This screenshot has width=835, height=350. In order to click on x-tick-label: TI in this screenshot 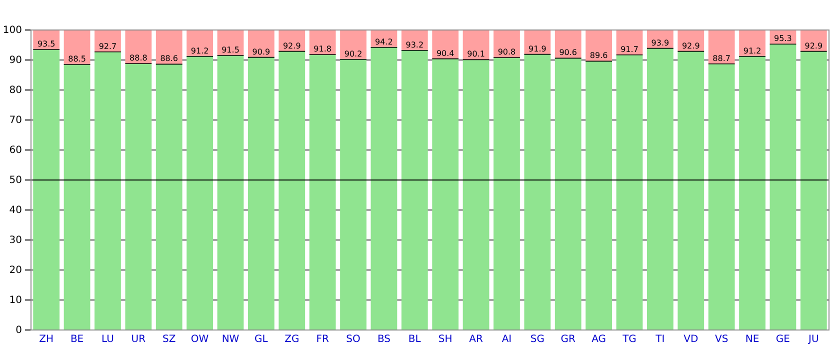, I will do `click(659, 339)`.